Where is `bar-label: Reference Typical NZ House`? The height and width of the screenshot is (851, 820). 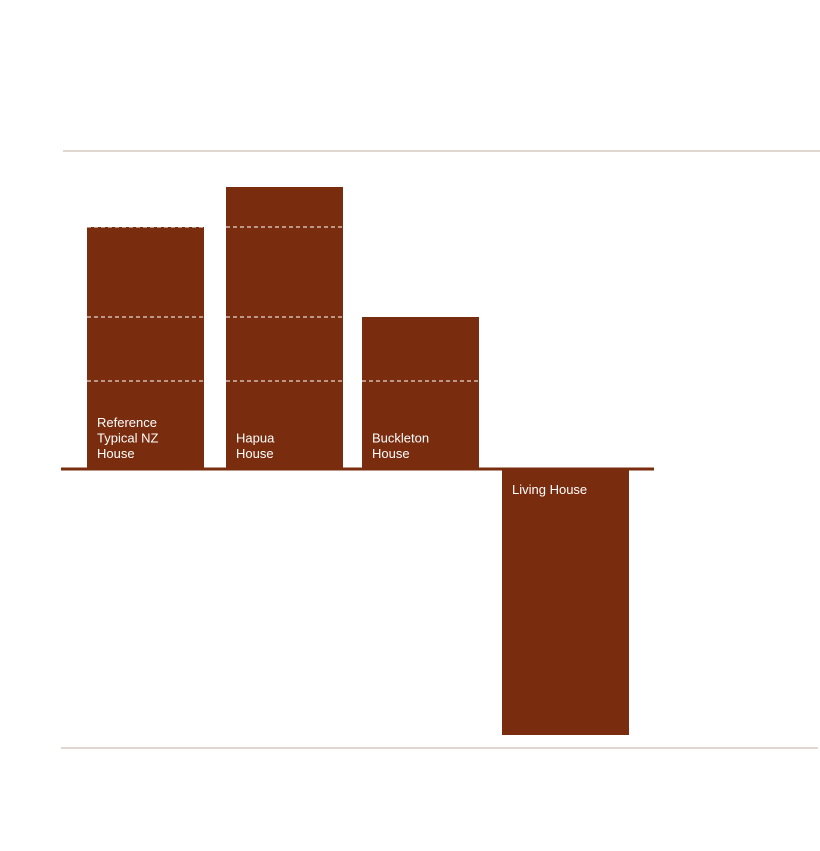 bar-label: Reference Typical NZ House is located at coordinates (127, 438).